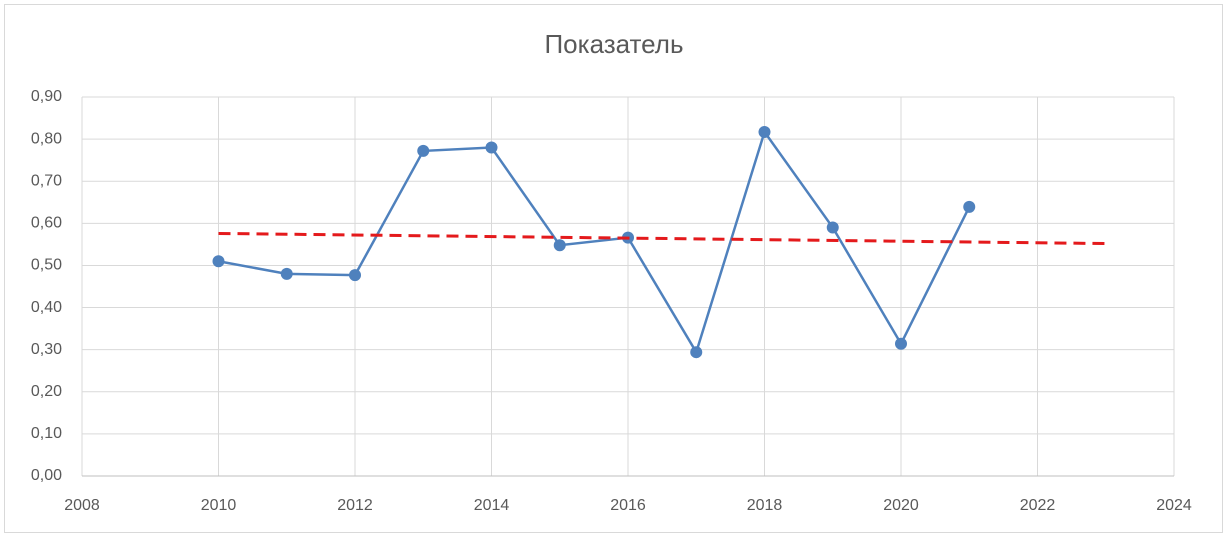  I want to click on y-tick-label: 0,80, so click(46, 138).